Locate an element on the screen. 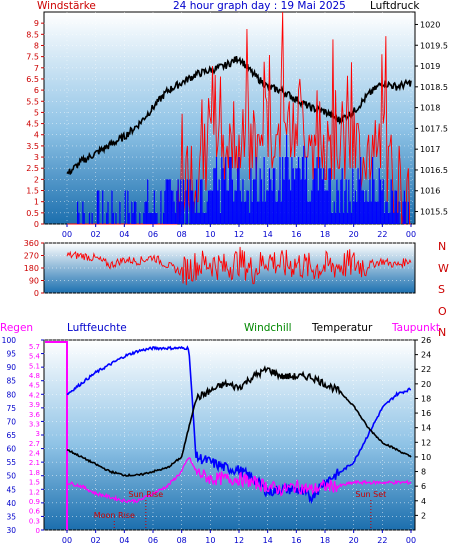  rain-tick-label: 0.9 is located at coordinates (34, 502).